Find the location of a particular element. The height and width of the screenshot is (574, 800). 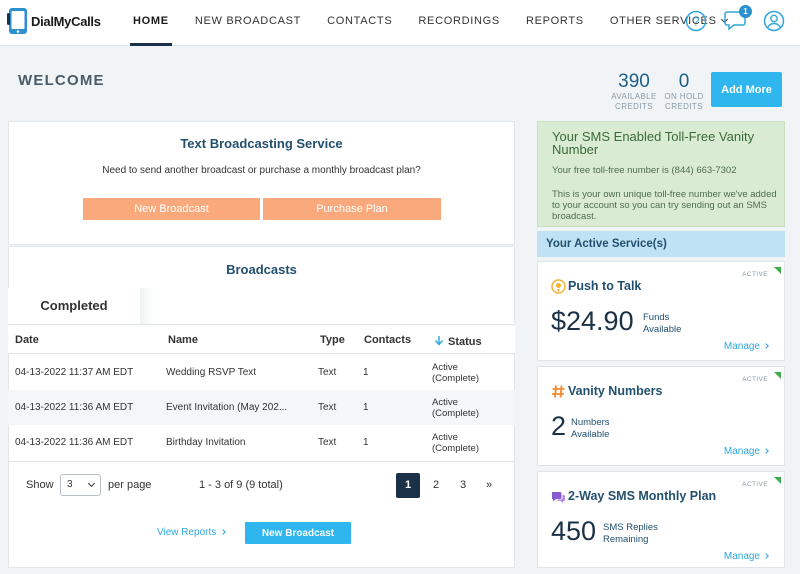

per-page-value: 3 is located at coordinates (70, 484).